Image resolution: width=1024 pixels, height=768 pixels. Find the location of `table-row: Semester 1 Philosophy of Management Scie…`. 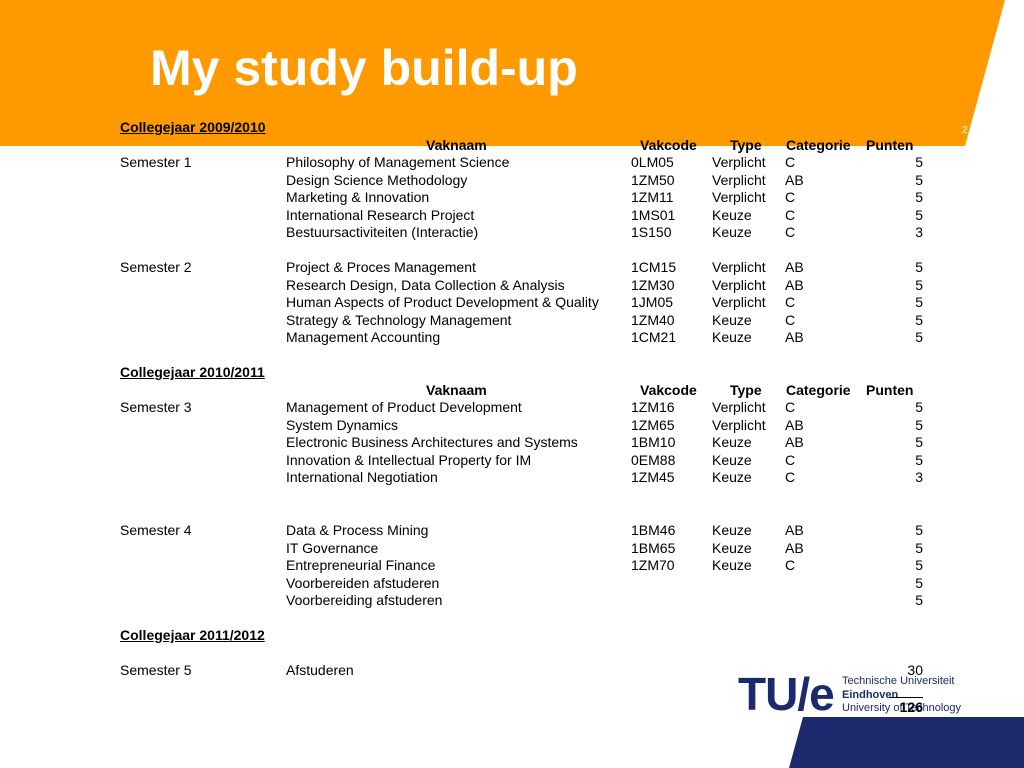

table-row: Semester 1 Philosophy of Management Scie… is located at coordinates (512, 163).